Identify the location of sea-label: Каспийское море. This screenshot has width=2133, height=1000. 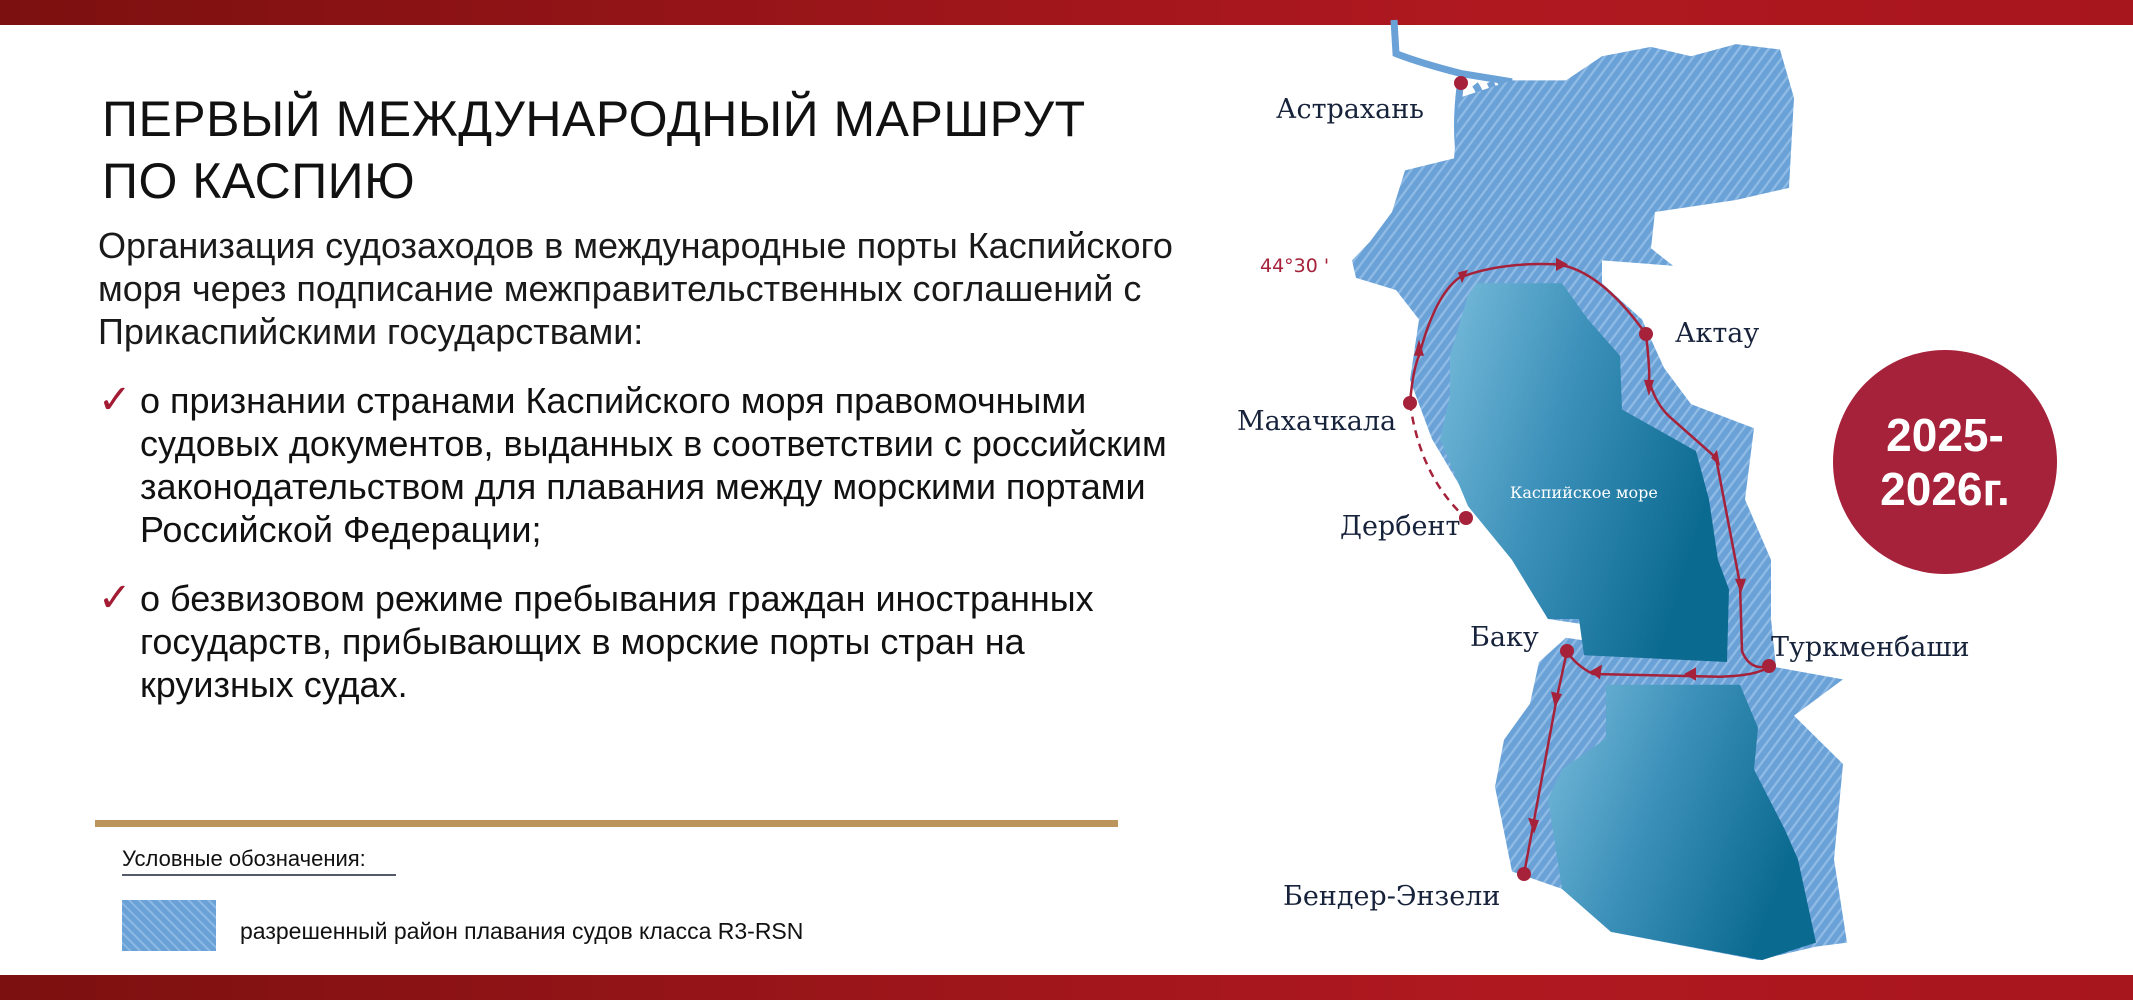
(1584, 492).